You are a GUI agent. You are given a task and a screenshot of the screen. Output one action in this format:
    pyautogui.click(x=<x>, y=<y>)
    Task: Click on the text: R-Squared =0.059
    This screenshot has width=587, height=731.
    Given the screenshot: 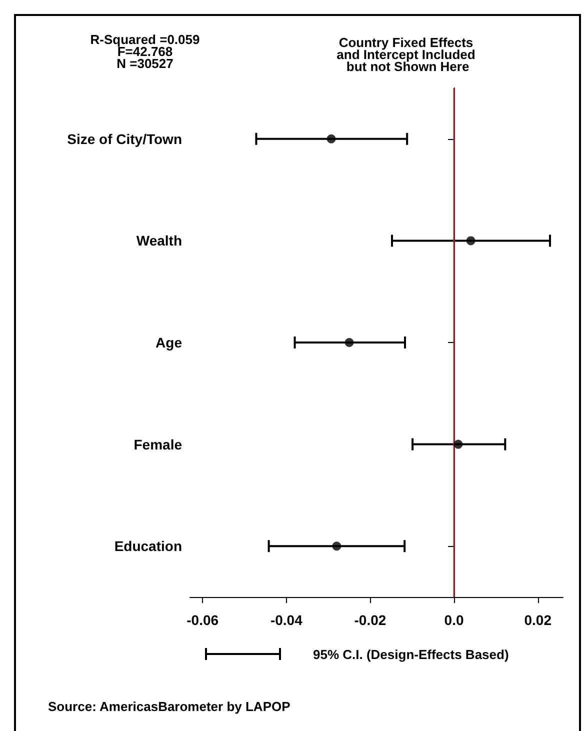 What is the action you would take?
    pyautogui.click(x=145, y=39)
    